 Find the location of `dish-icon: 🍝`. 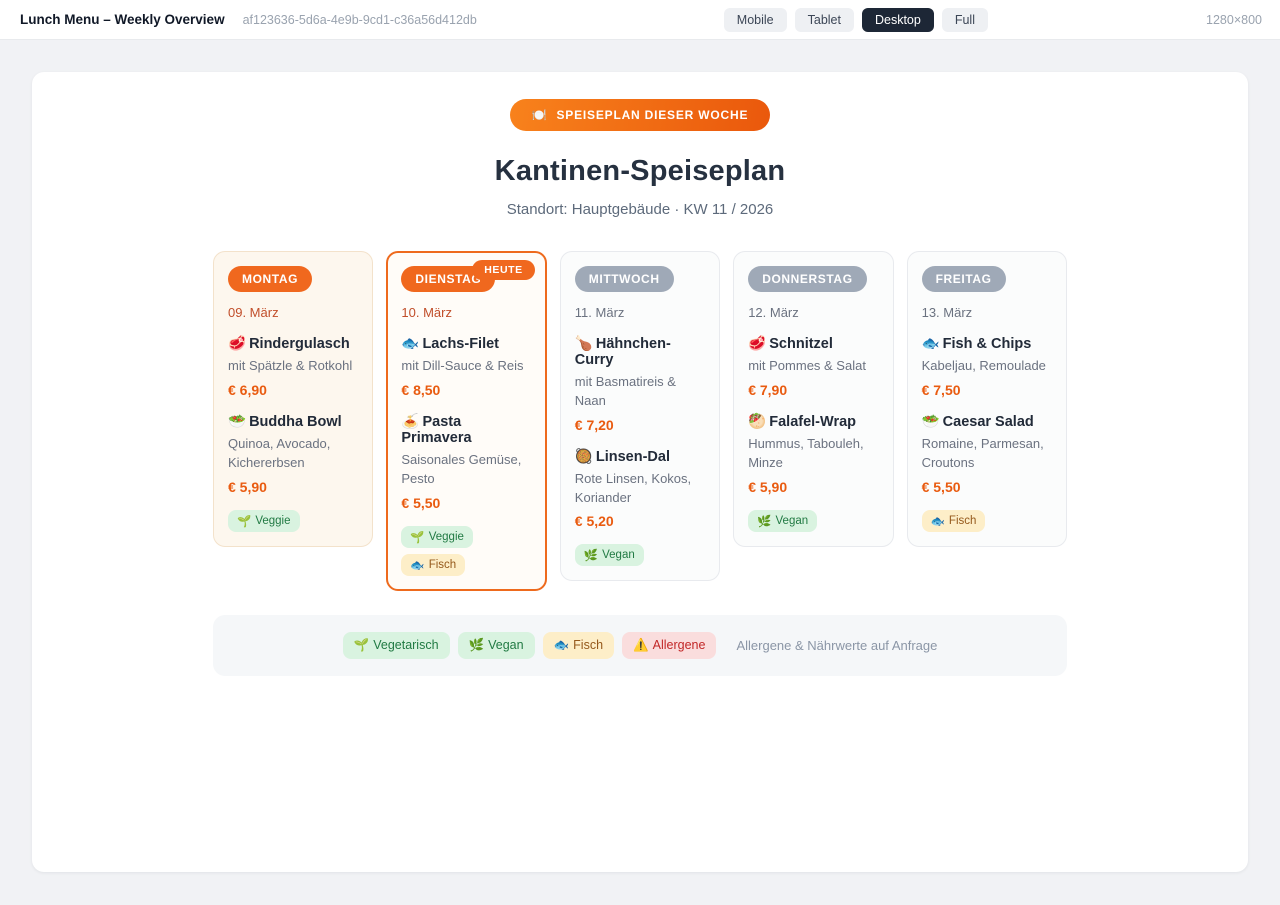

dish-icon: 🍝 is located at coordinates (410, 421).